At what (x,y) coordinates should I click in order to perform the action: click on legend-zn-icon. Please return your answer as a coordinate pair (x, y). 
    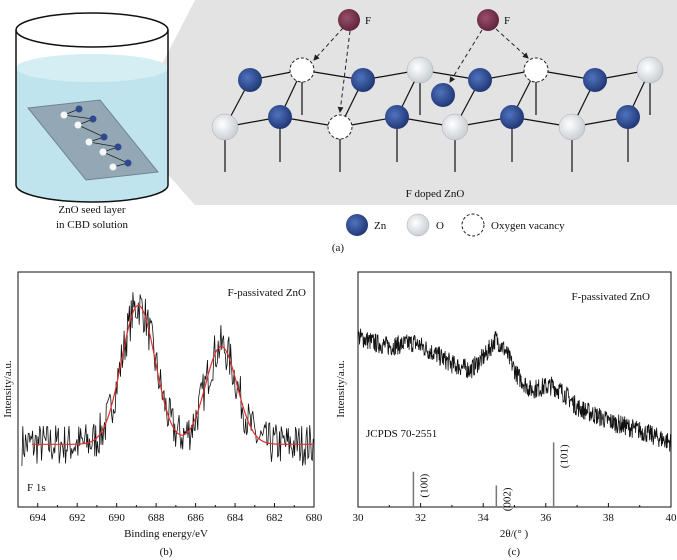
    Looking at the image, I should click on (357, 225).